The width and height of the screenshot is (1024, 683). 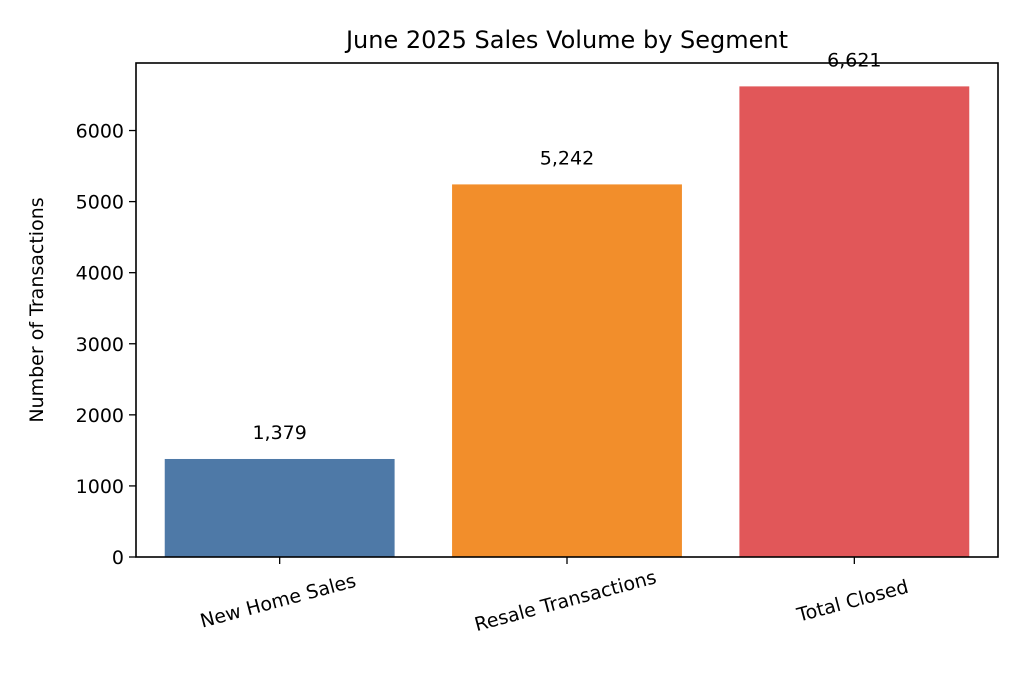 What do you see at coordinates (566, 40) in the screenshot?
I see `chart-title: June 2025 Sales Volume by Segment` at bounding box center [566, 40].